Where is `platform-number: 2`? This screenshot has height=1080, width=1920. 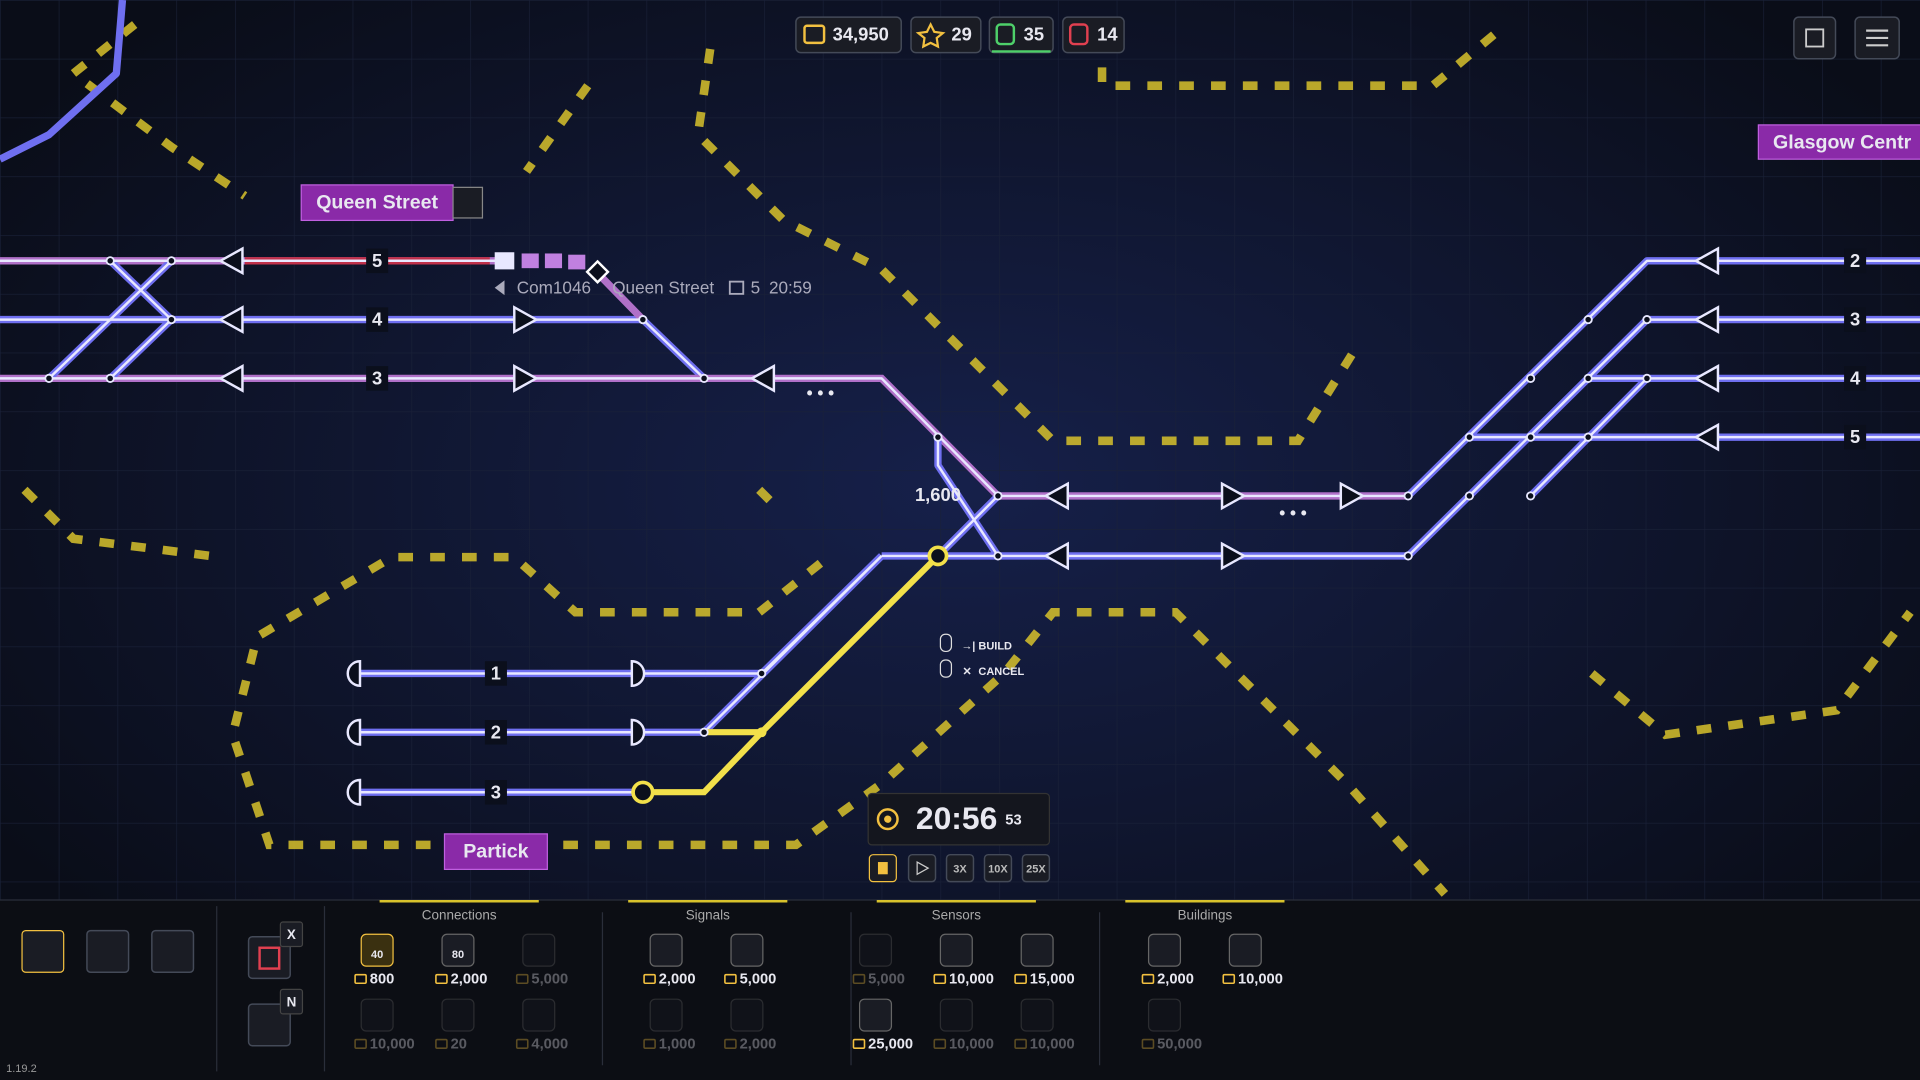 platform-number: 2 is located at coordinates (1855, 260).